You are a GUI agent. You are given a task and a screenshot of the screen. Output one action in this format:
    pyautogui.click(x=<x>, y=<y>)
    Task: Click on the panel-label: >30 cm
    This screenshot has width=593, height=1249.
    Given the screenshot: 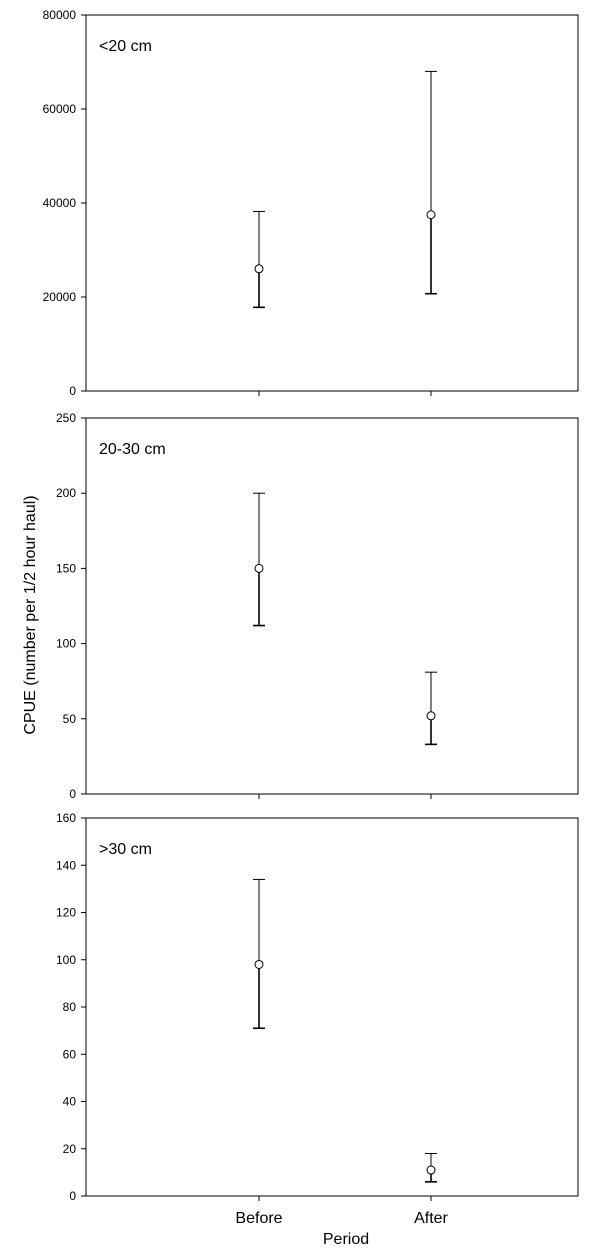 What is the action you would take?
    pyautogui.click(x=125, y=849)
    